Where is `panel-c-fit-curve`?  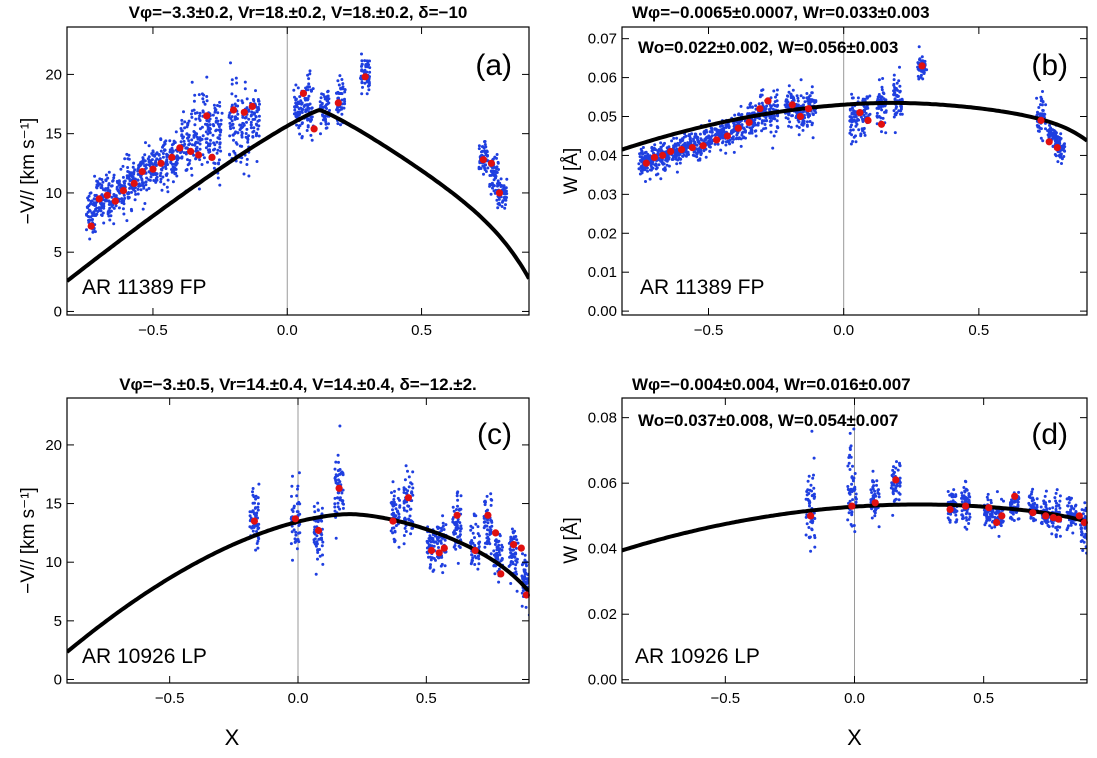 panel-c-fit-curve is located at coordinates (298, 583).